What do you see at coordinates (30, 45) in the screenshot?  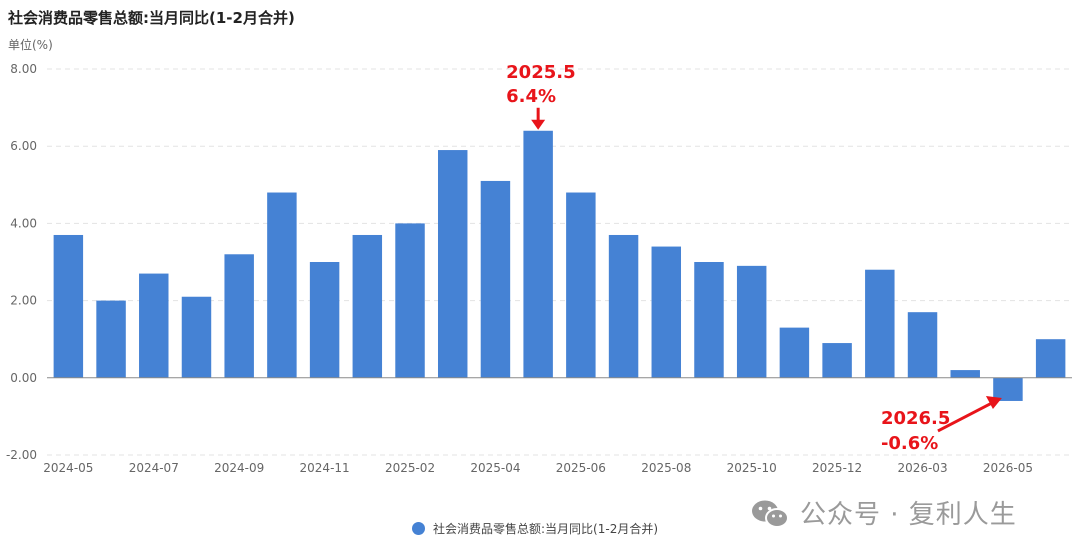 I see `unit-label: 单位(%)` at bounding box center [30, 45].